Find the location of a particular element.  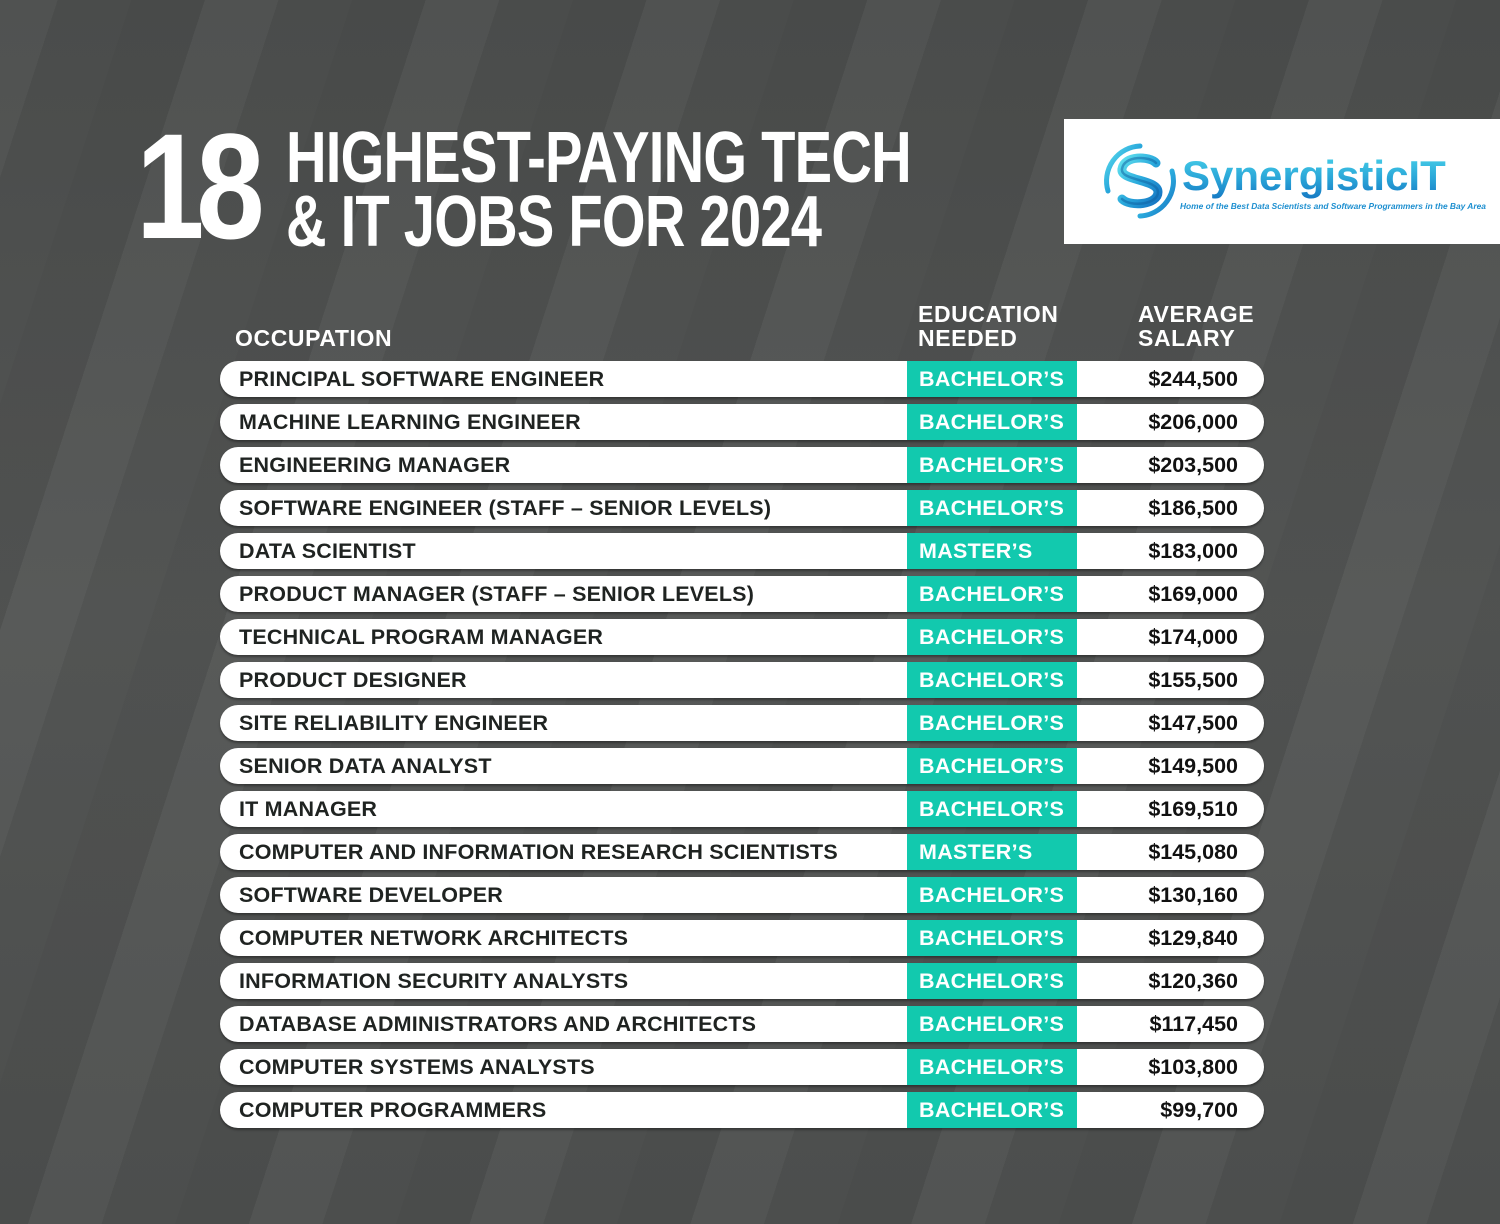

salary-cell: $129,840 is located at coordinates (1193, 938).